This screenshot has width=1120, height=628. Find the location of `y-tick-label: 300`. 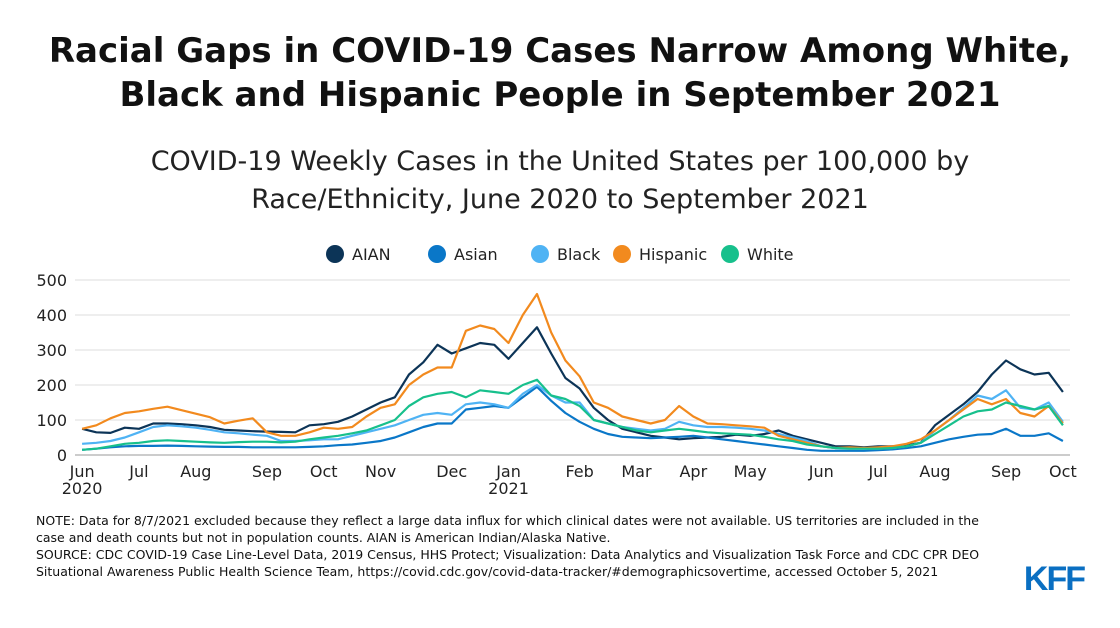

y-tick-label: 300 is located at coordinates (51, 350).